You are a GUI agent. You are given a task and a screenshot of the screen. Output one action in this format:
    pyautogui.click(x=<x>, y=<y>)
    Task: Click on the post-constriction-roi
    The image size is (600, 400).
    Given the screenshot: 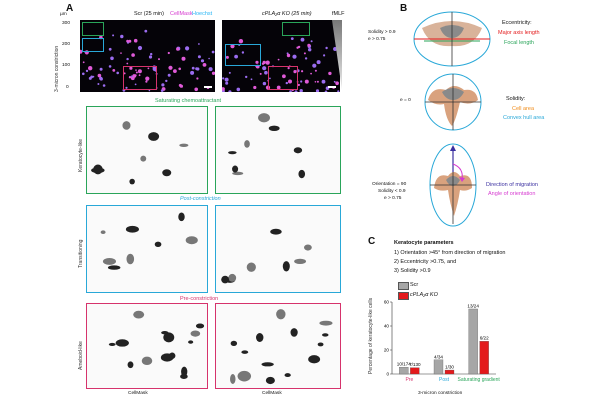 What is the action you would take?
    pyautogui.click(x=93, y=45)
    